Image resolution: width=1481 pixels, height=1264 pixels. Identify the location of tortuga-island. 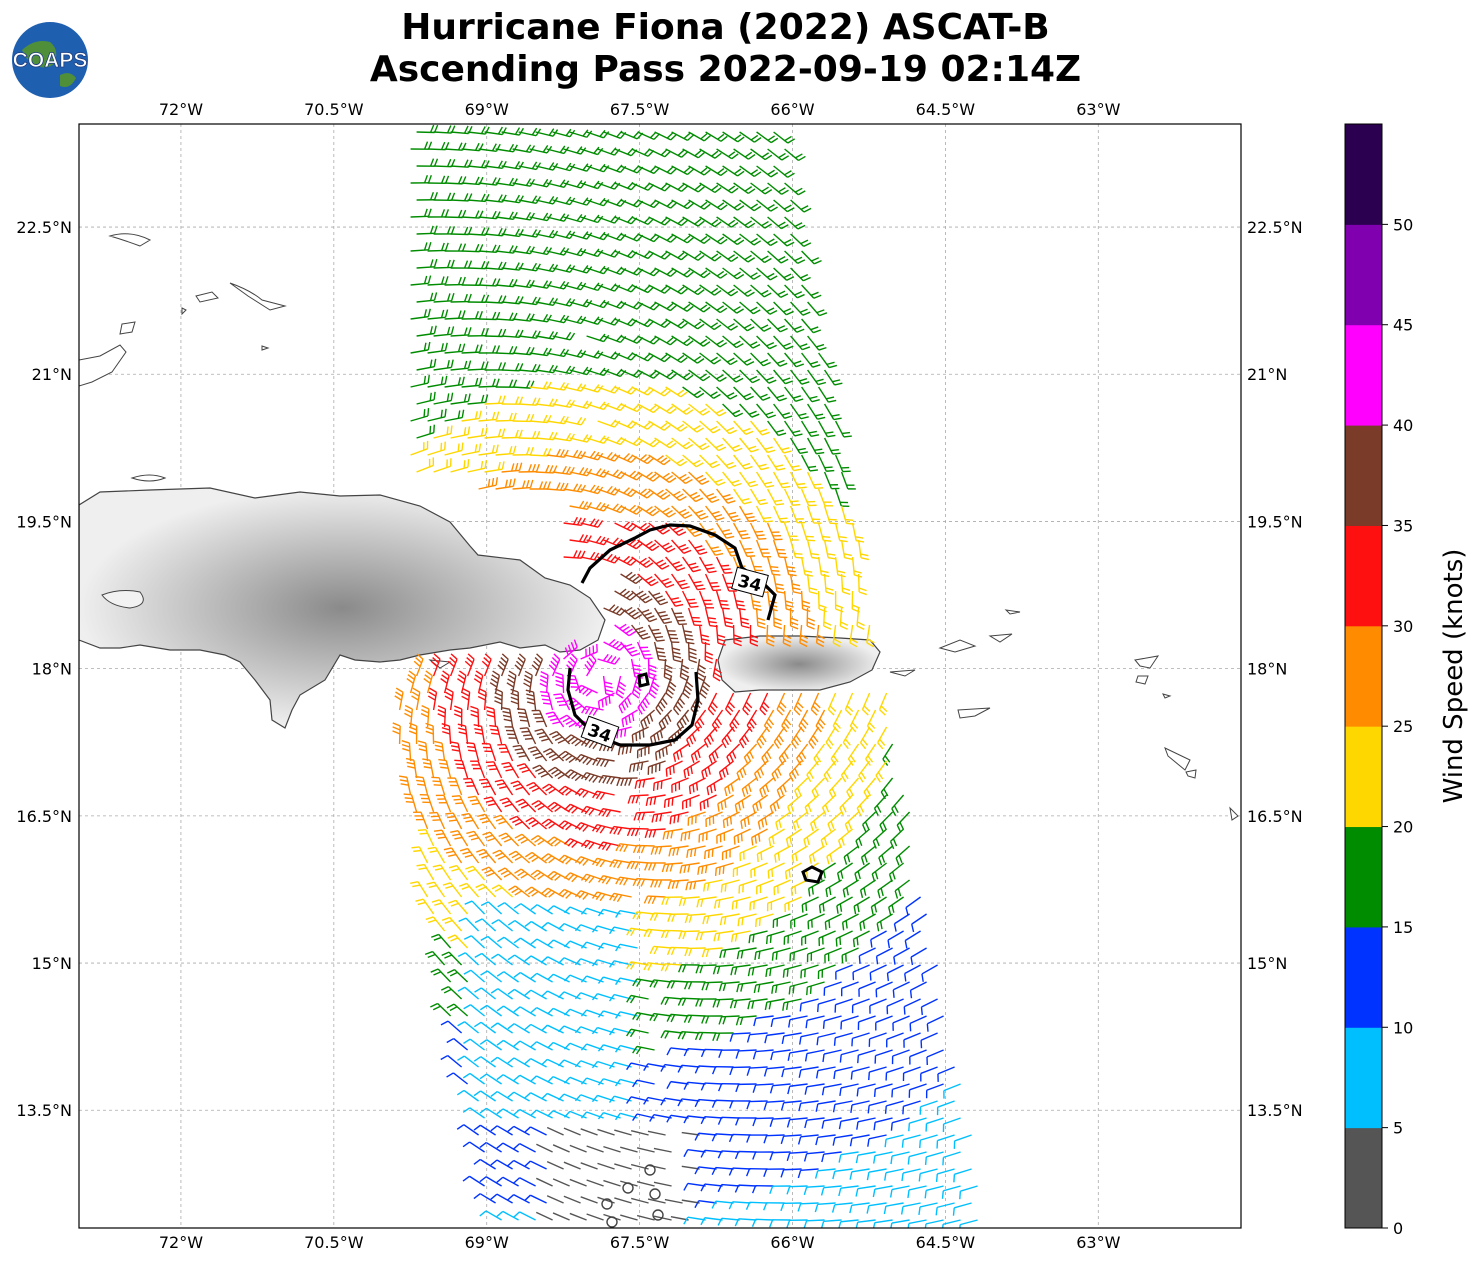
(148, 478).